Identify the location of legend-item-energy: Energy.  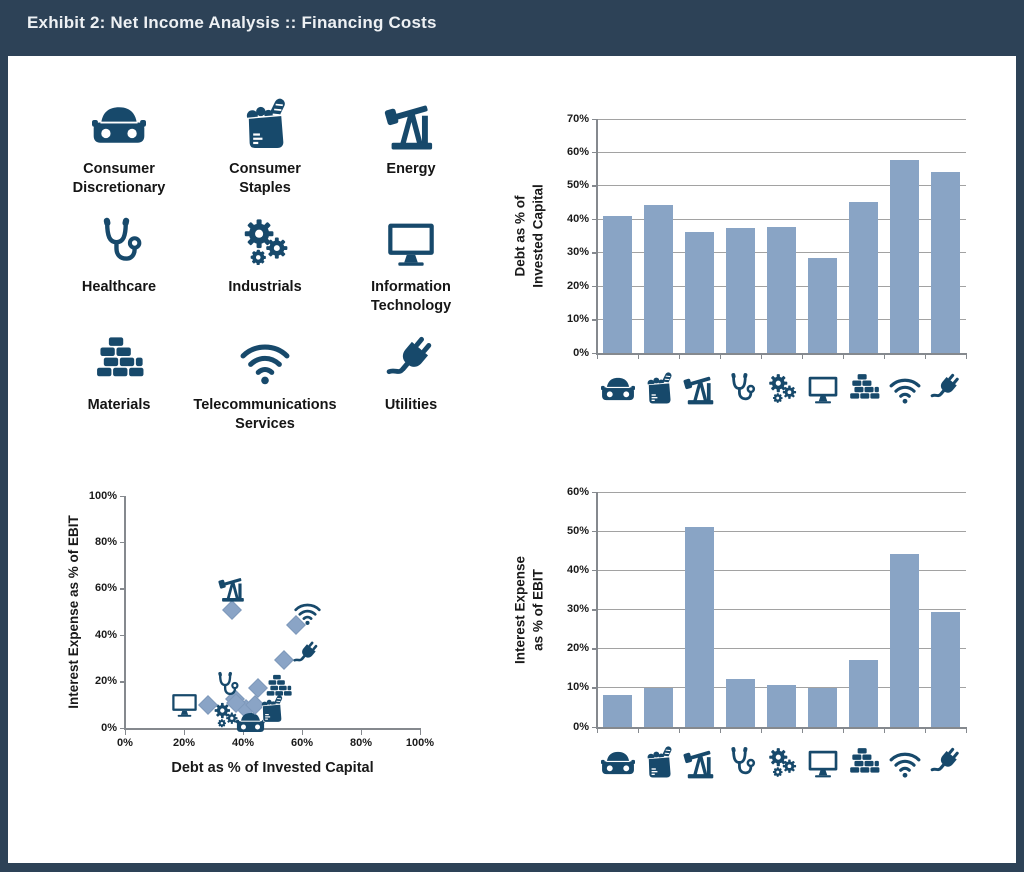
(411, 157).